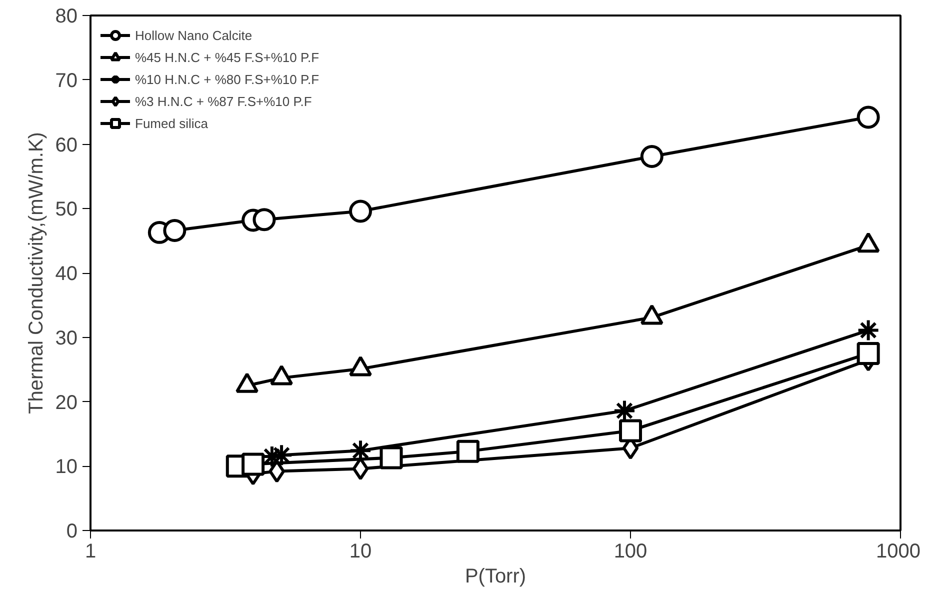  What do you see at coordinates (66, 17) in the screenshot?
I see `y-tick-label: 80` at bounding box center [66, 17].